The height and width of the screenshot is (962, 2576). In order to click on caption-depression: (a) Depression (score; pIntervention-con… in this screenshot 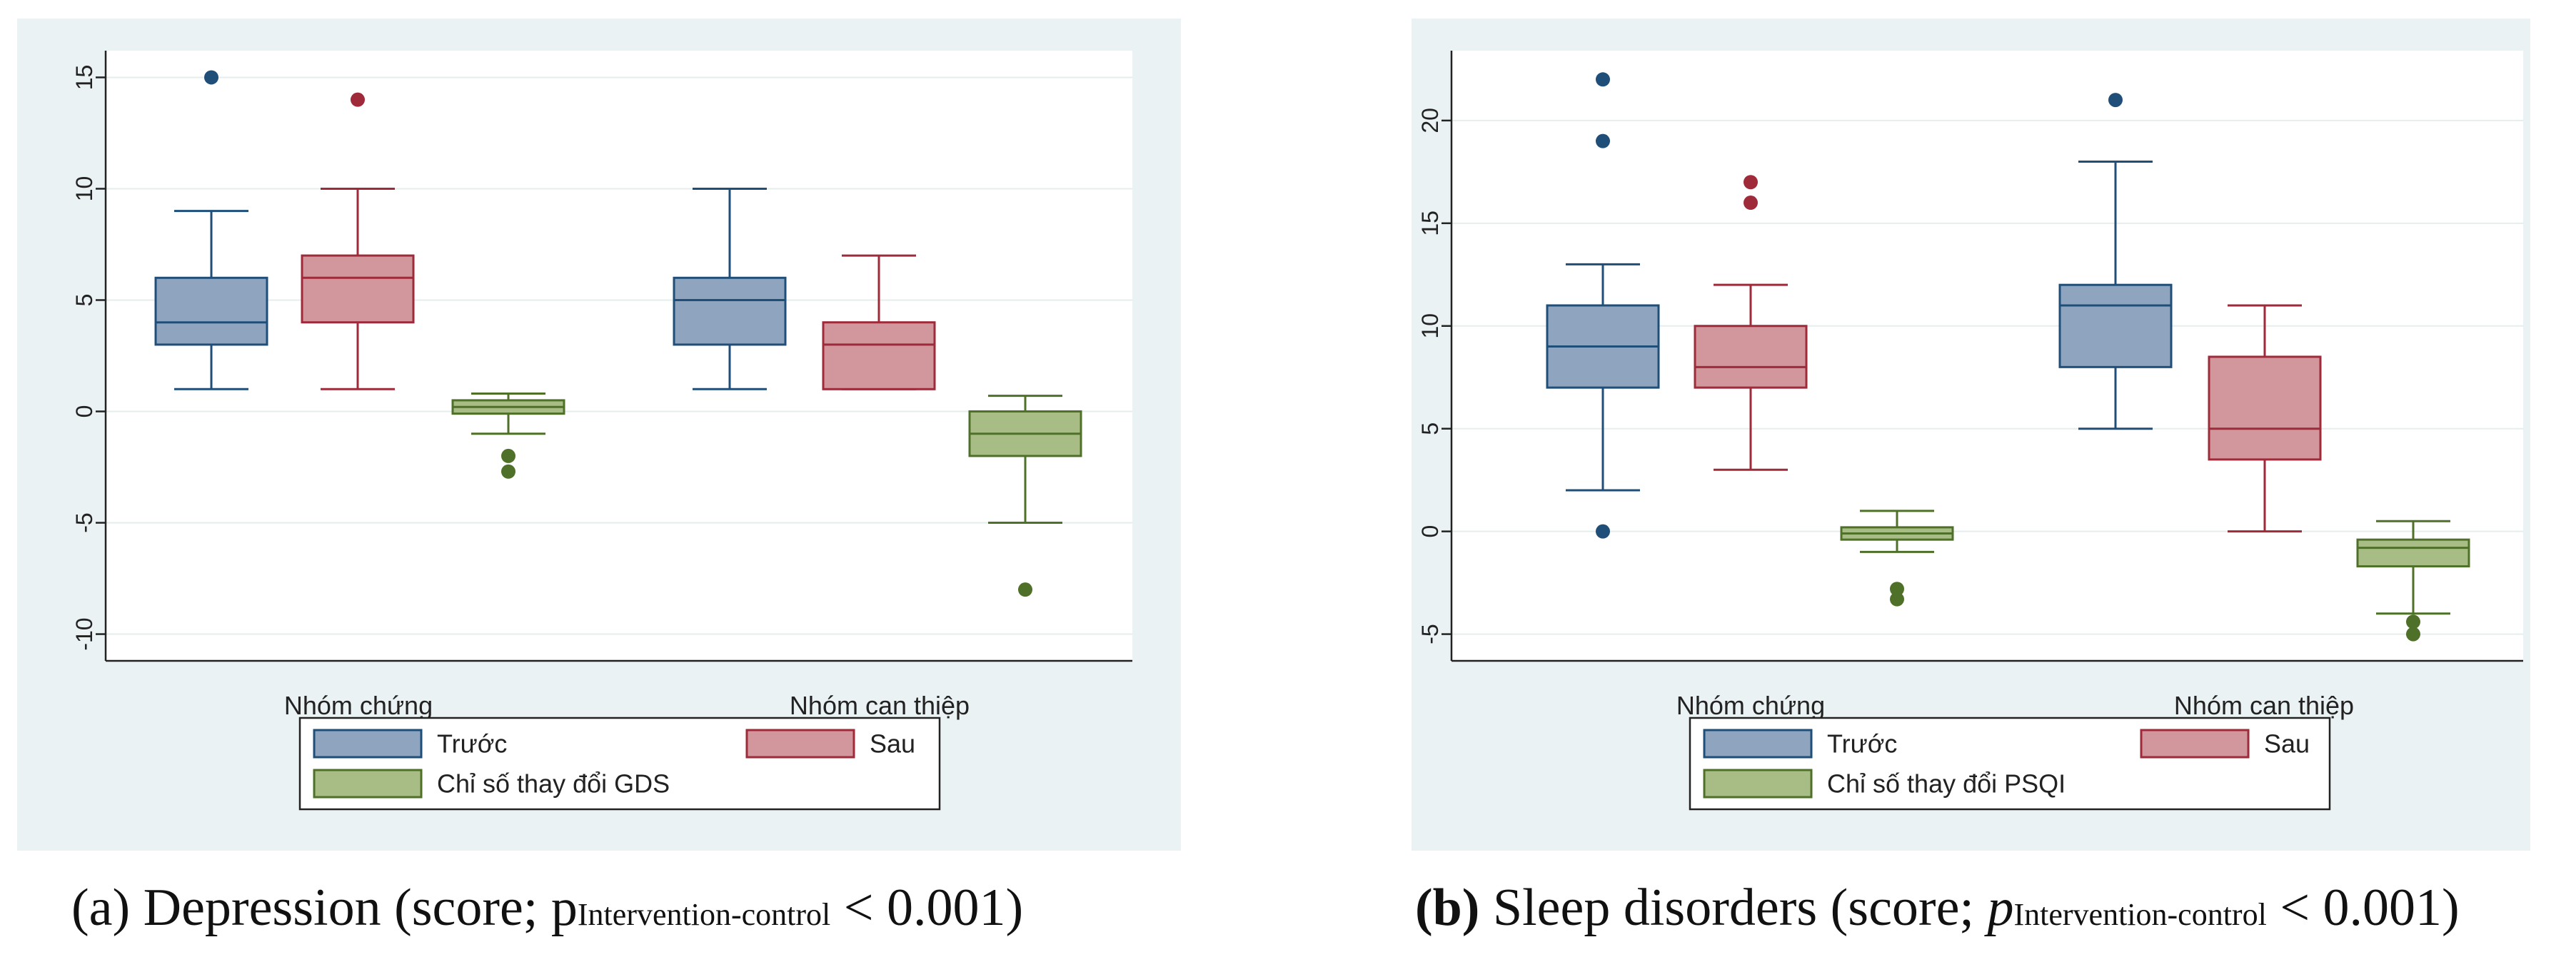, I will do `click(547, 907)`.